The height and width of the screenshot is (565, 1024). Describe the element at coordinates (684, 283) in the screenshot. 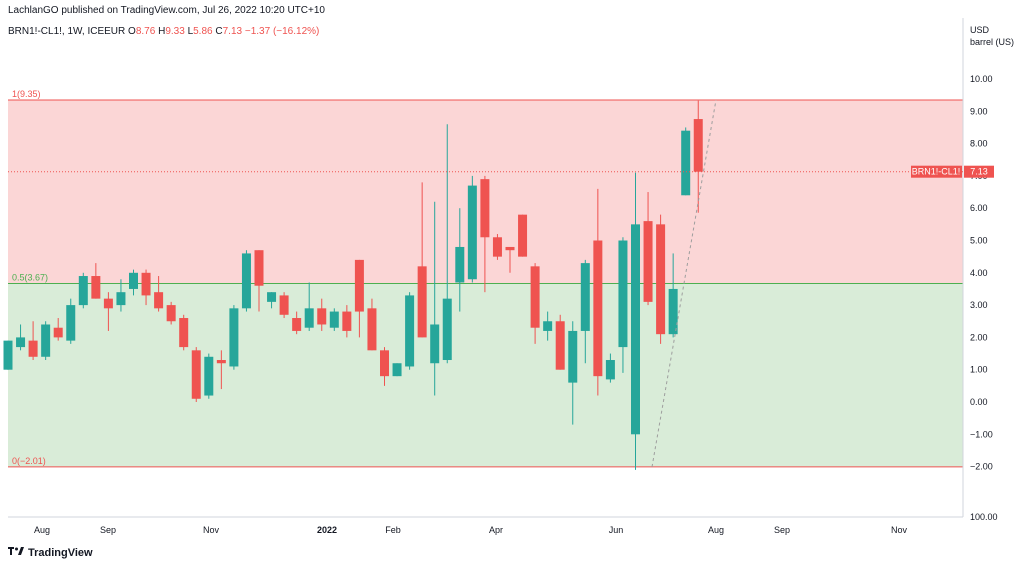

I see `fib-trend-line` at that location.